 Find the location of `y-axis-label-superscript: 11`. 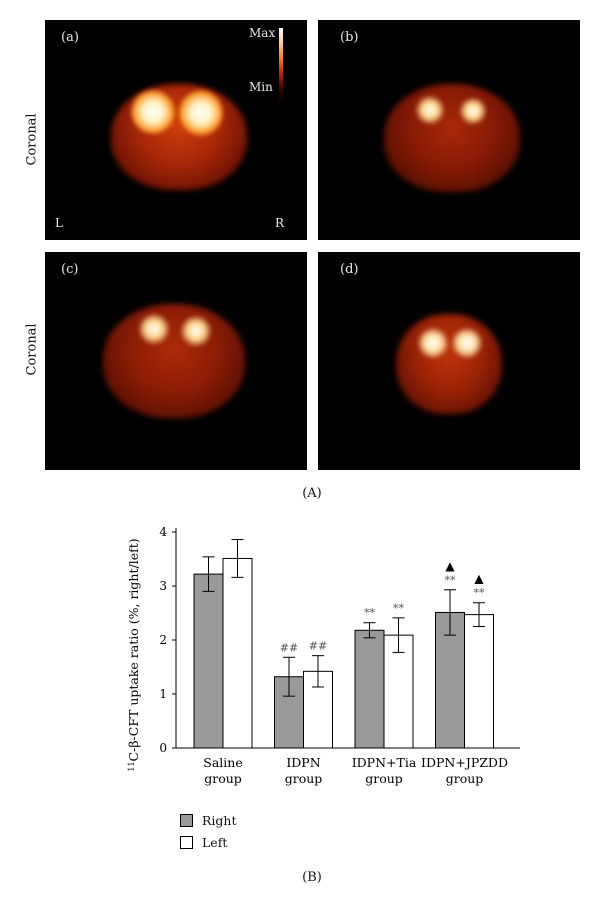

y-axis-label-superscript: 11 is located at coordinates (131, 766).